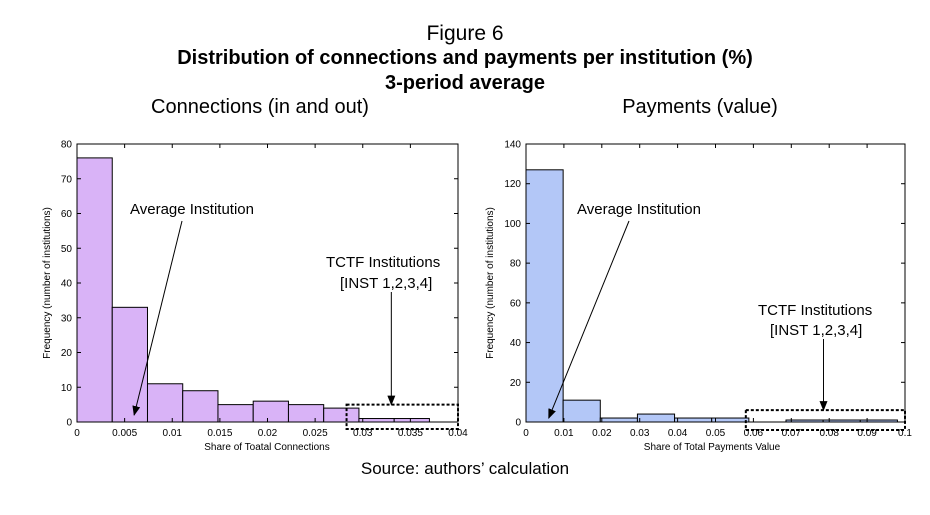 Image resolution: width=930 pixels, height=515 pixels. I want to click on connections-average-institution-arrow, so click(157, 318).